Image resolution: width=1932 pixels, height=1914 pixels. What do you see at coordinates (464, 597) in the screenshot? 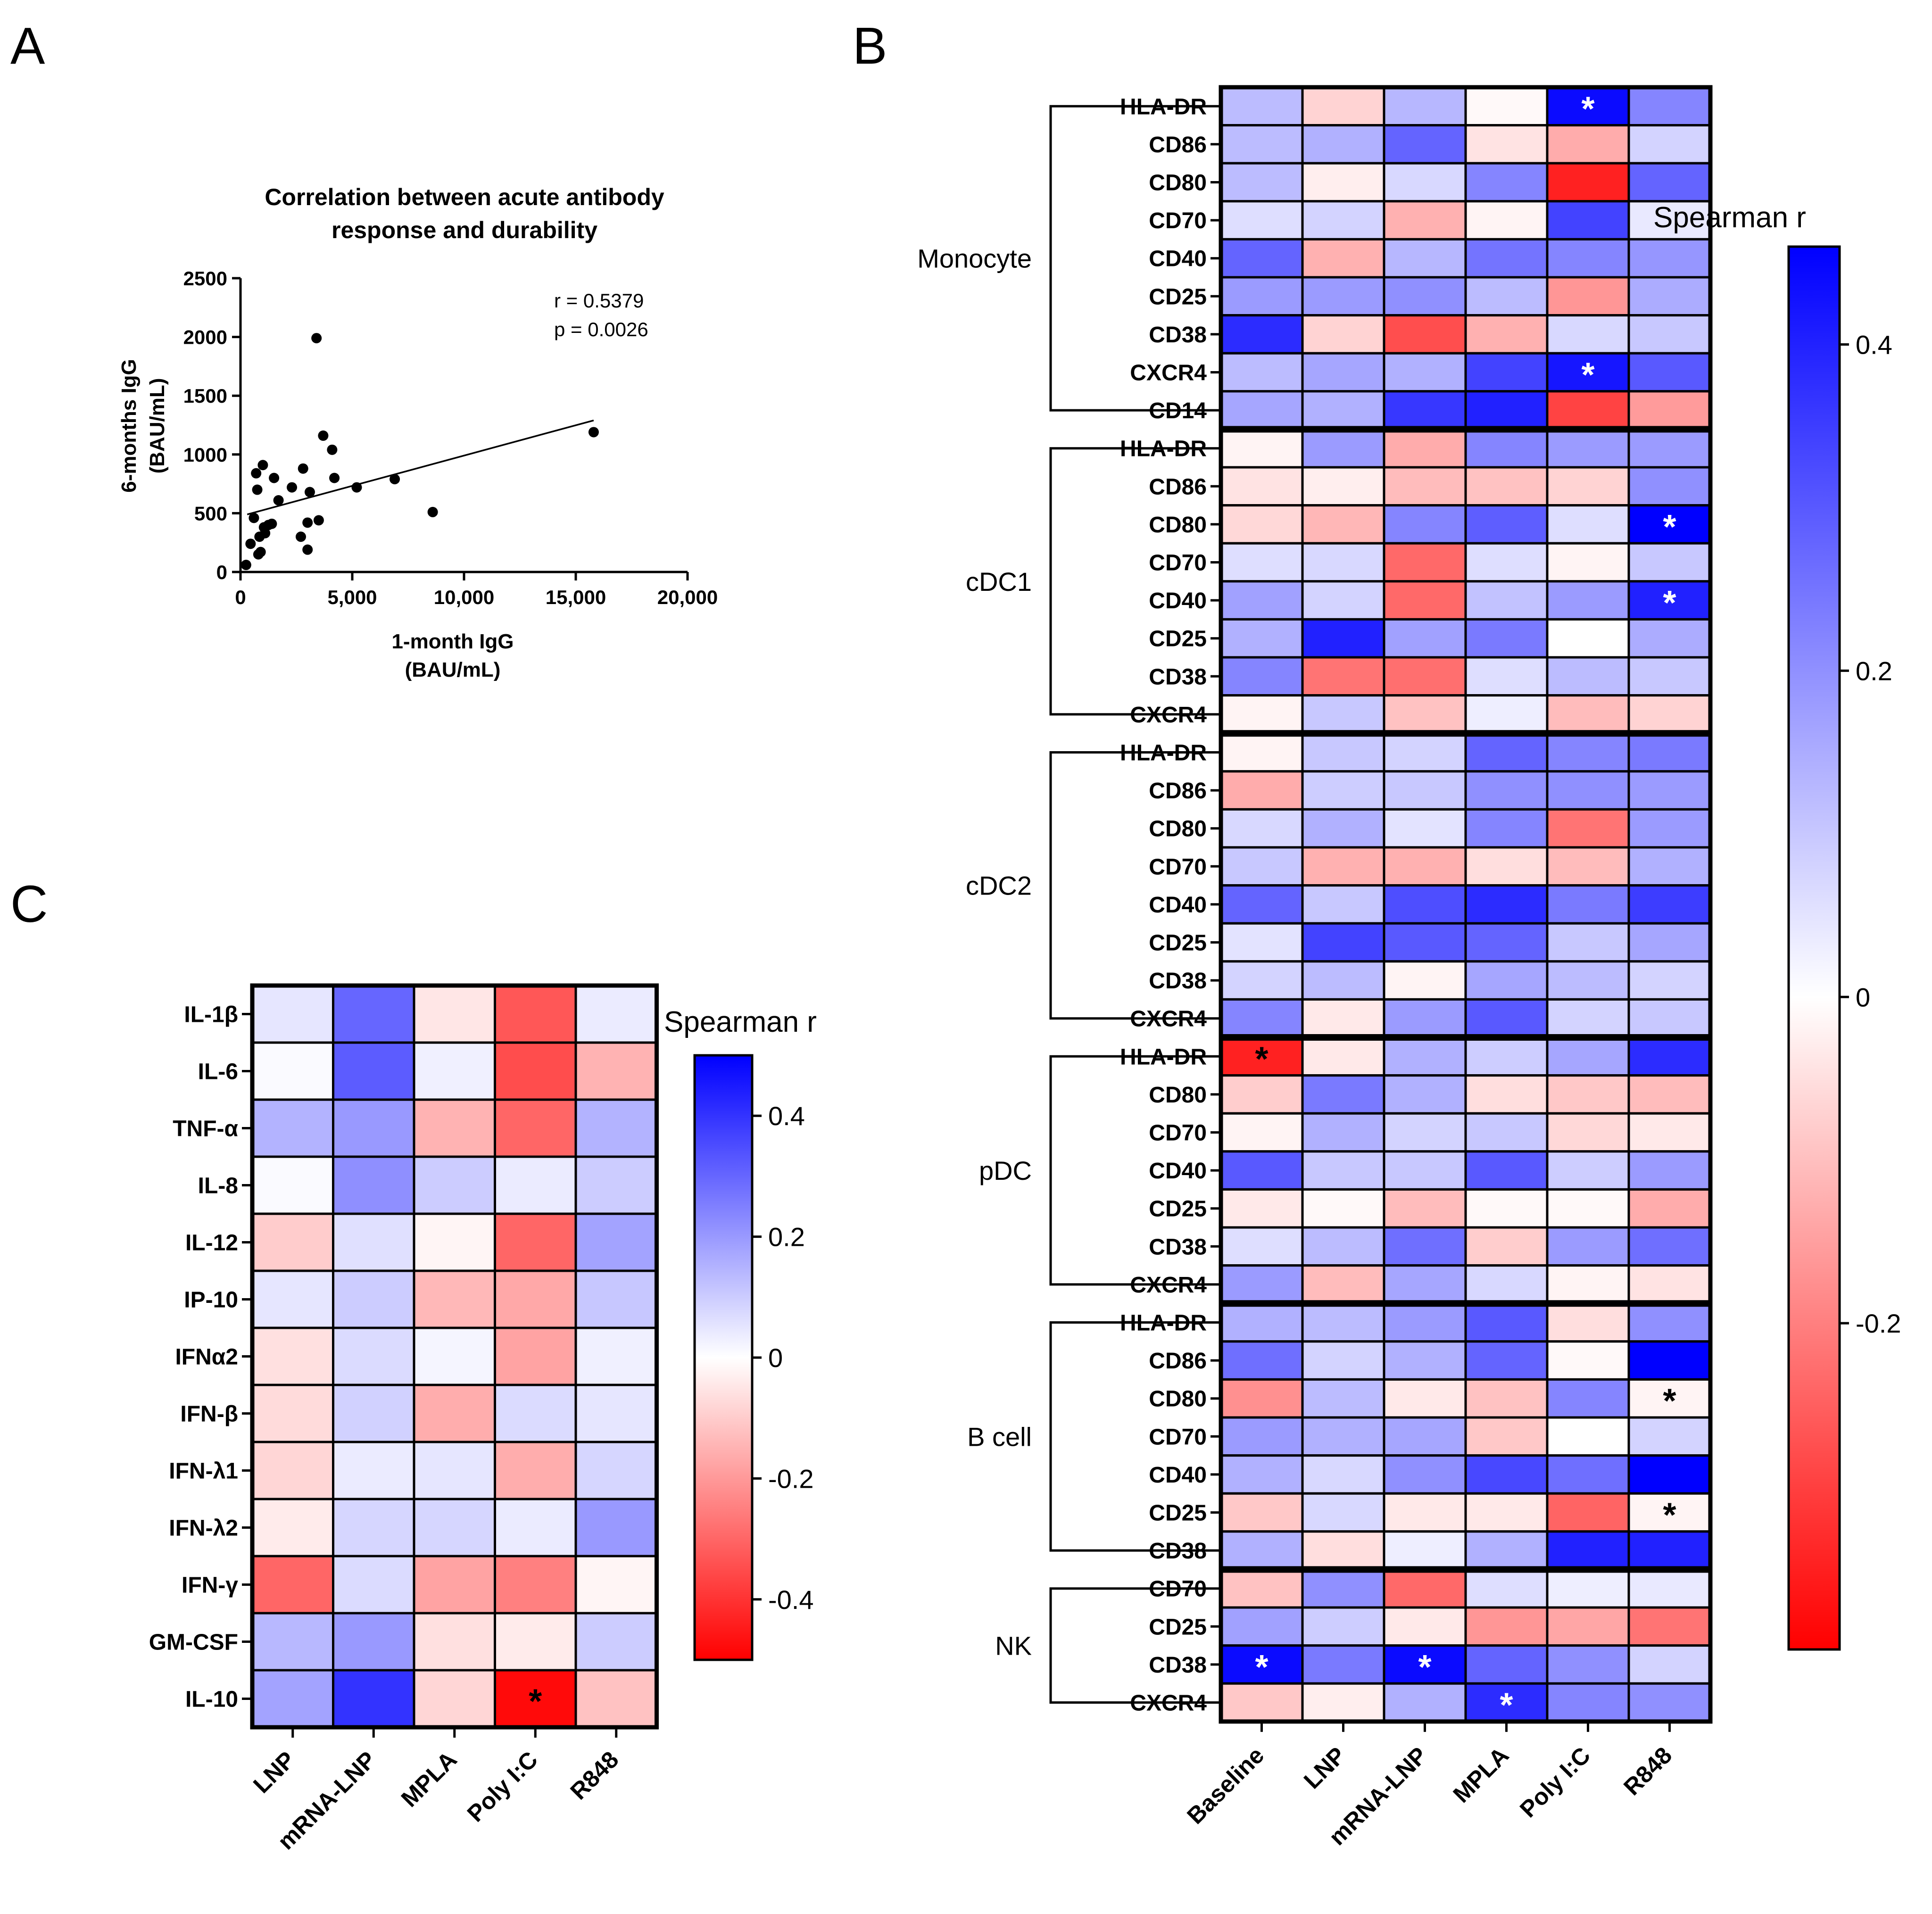
I see `x-tick-label: 10,000` at bounding box center [464, 597].